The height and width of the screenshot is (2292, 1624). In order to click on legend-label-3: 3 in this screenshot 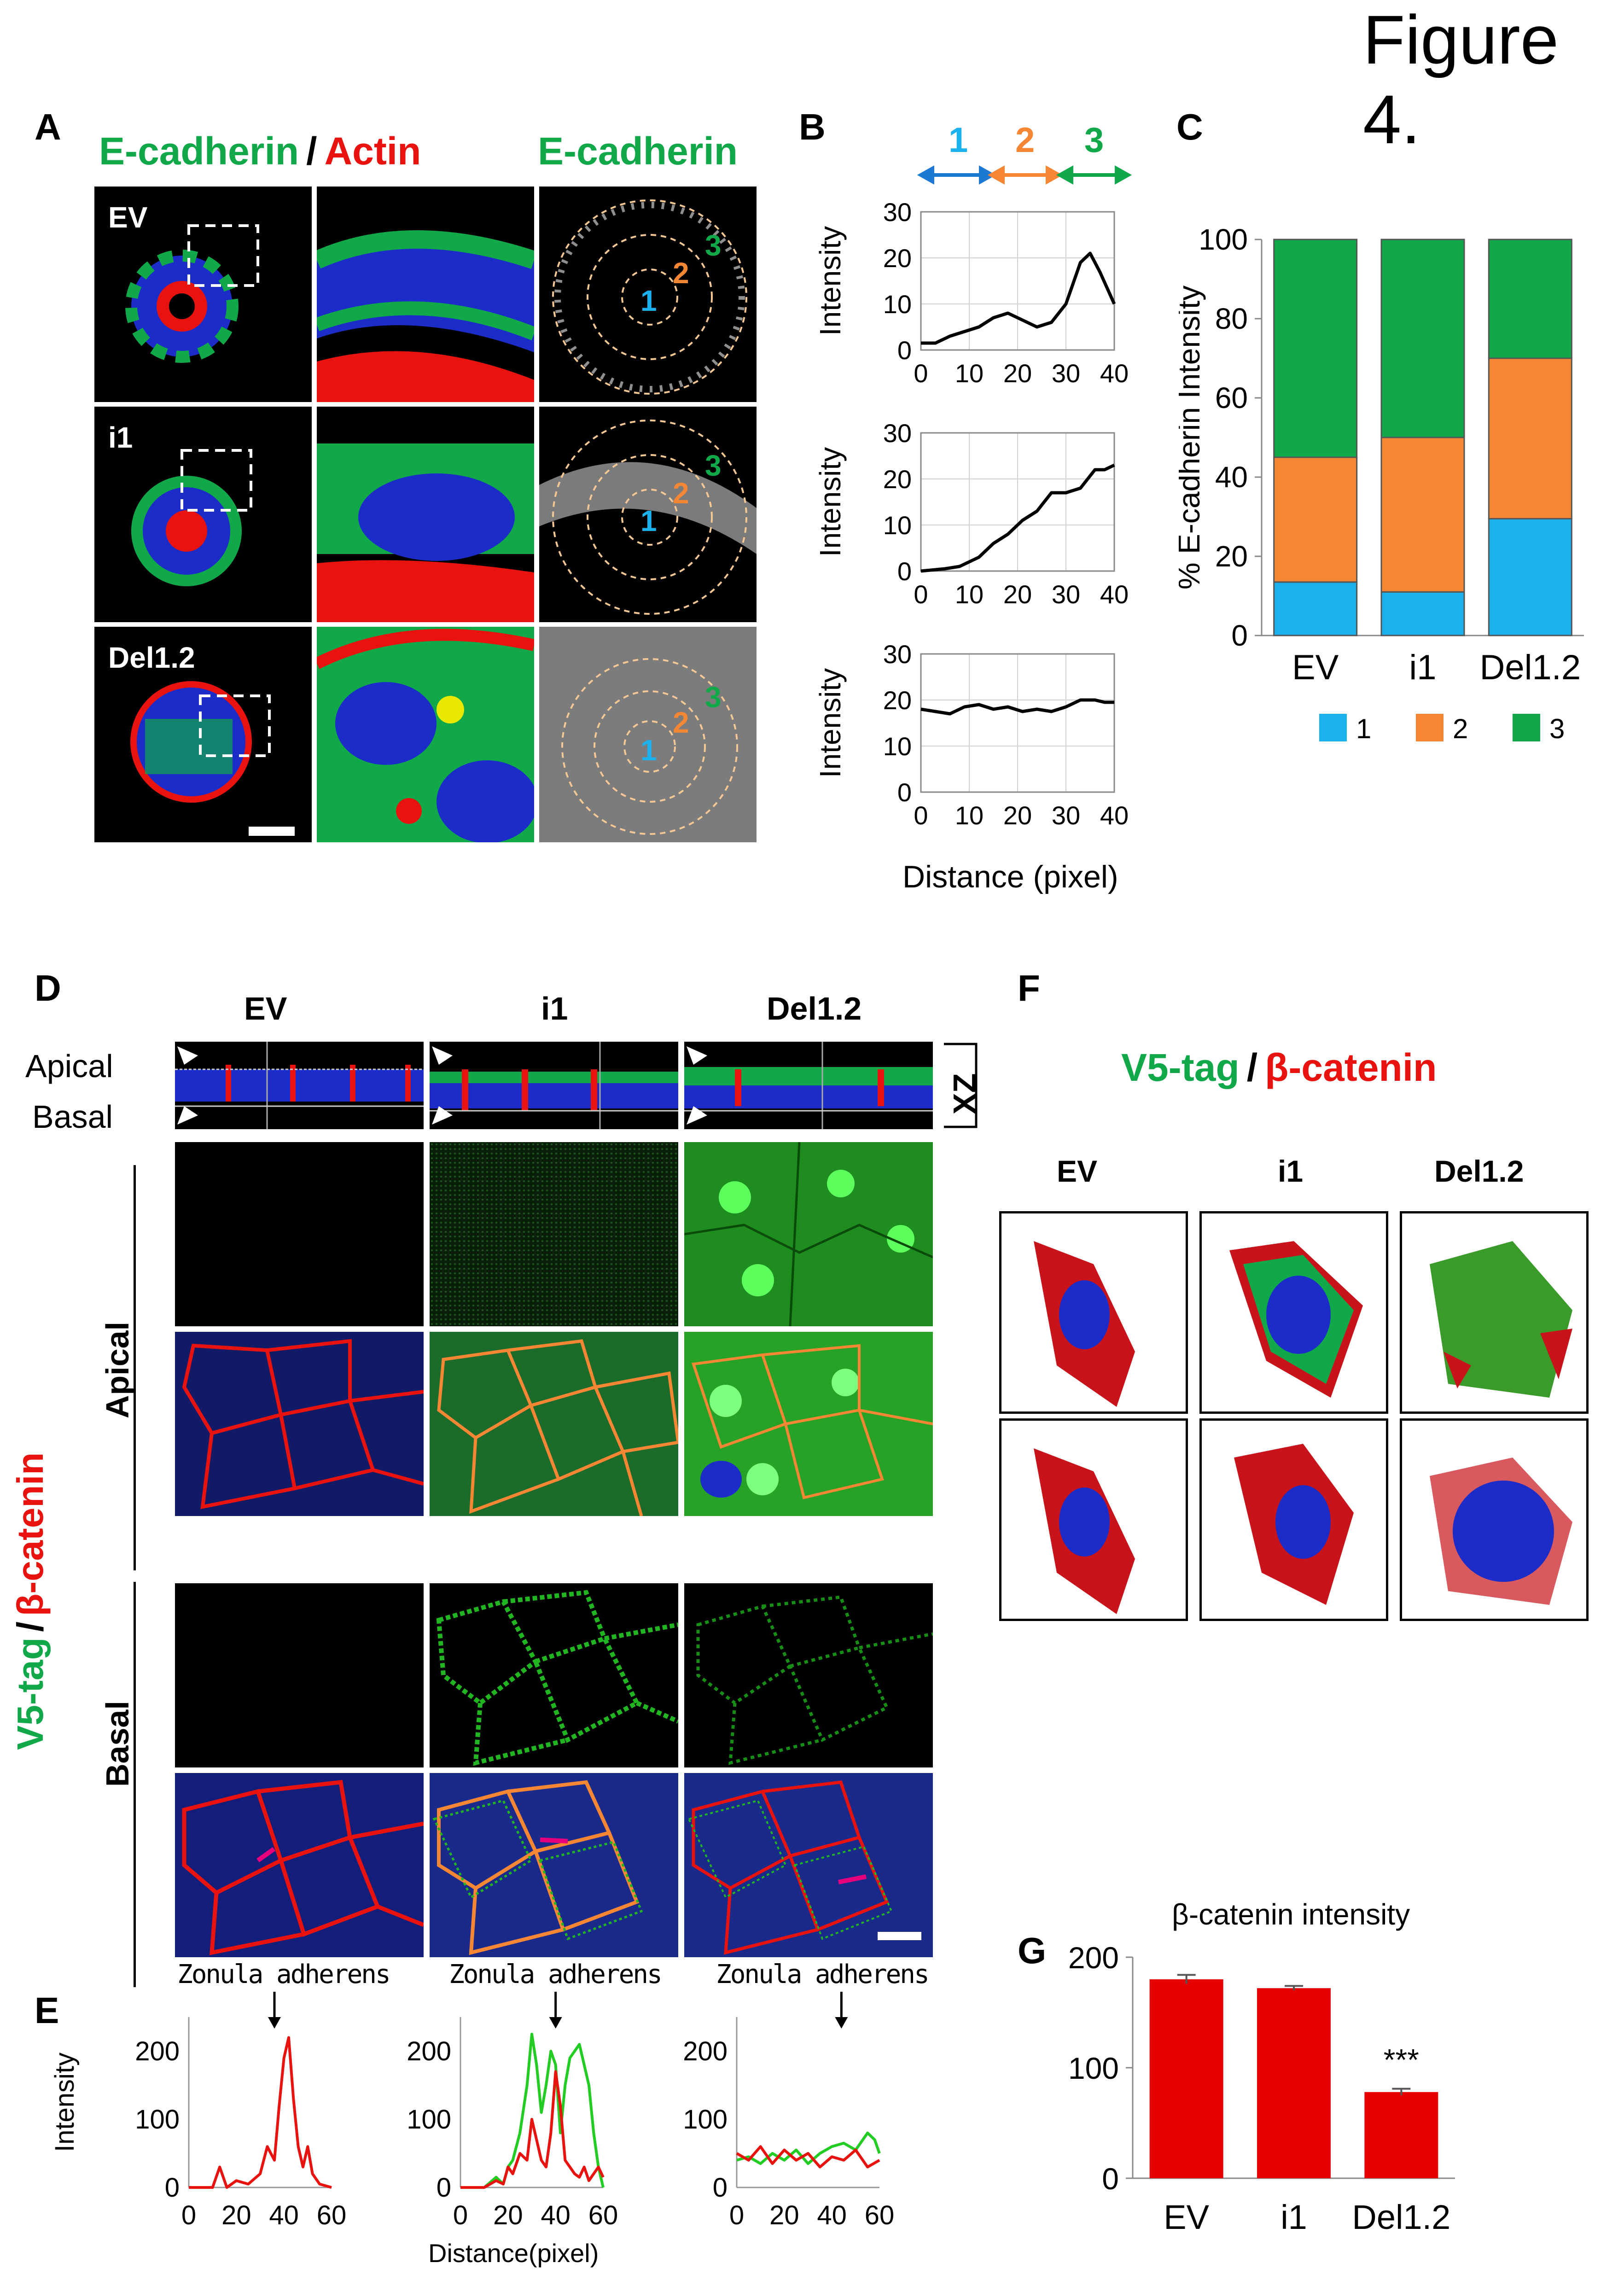, I will do `click(1557, 729)`.